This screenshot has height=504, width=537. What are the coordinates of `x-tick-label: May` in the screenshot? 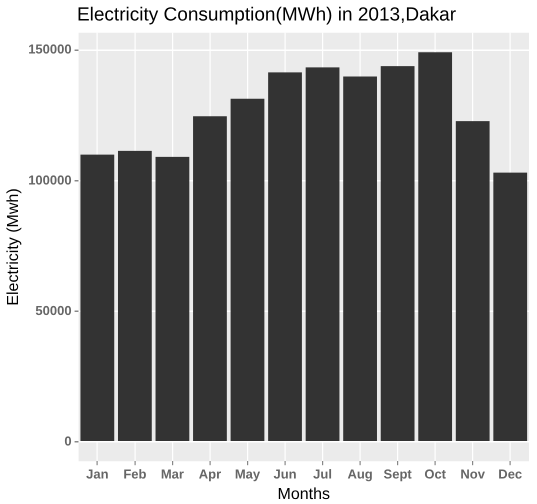 It's located at (247, 474).